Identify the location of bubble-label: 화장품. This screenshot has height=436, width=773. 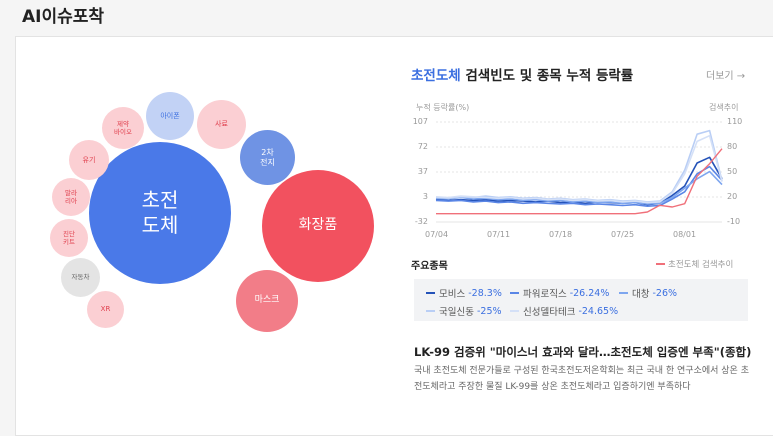
(318, 225).